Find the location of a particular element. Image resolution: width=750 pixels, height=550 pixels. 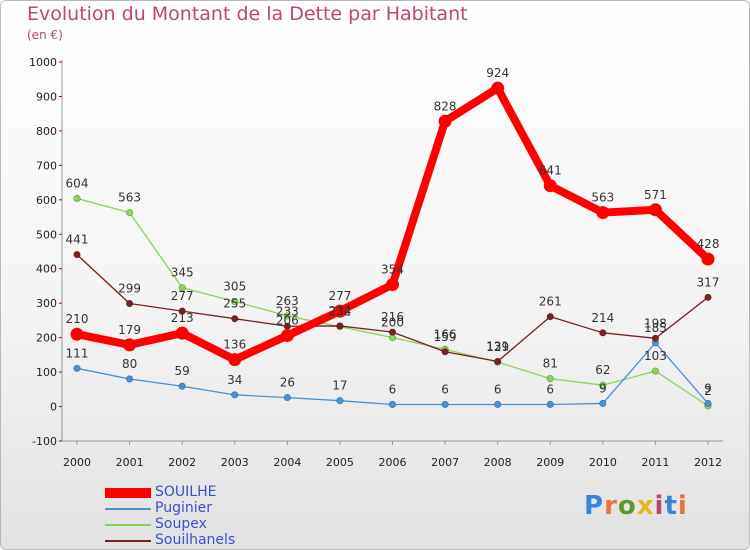

data-label-soupex: 2 is located at coordinates (708, 391).